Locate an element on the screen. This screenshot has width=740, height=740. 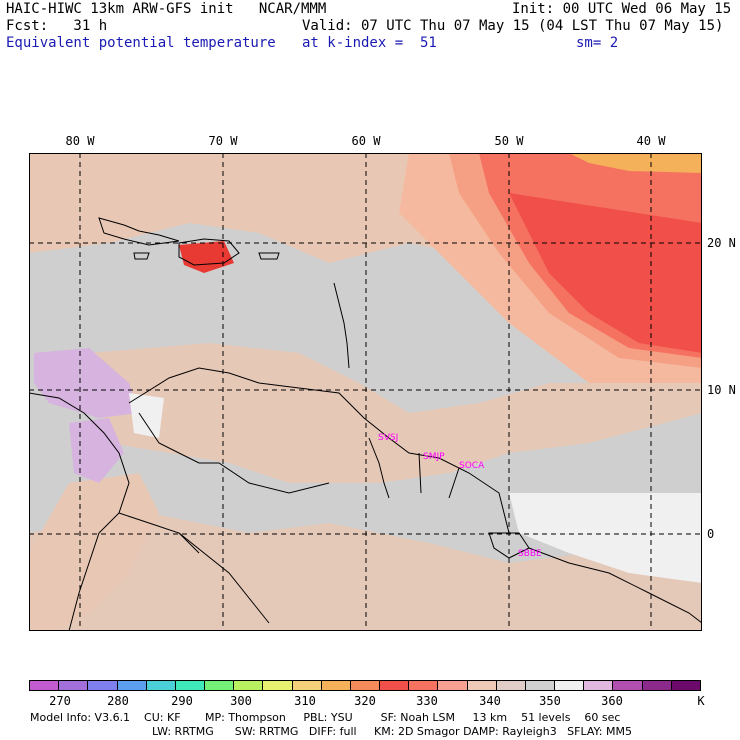
jamaica-coast is located at coordinates (141, 256).